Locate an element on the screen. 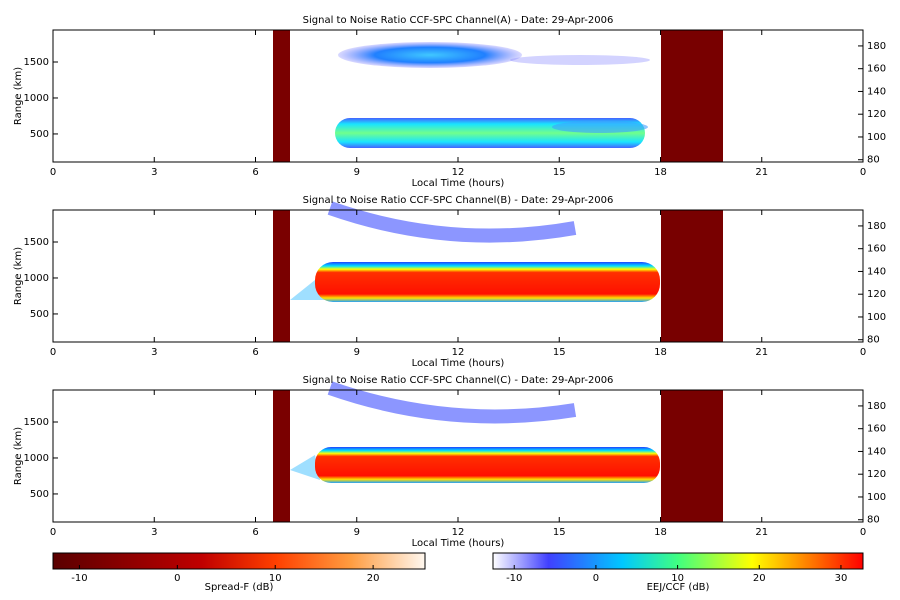 The image size is (900, 600). colorbar is located at coordinates (239, 561).